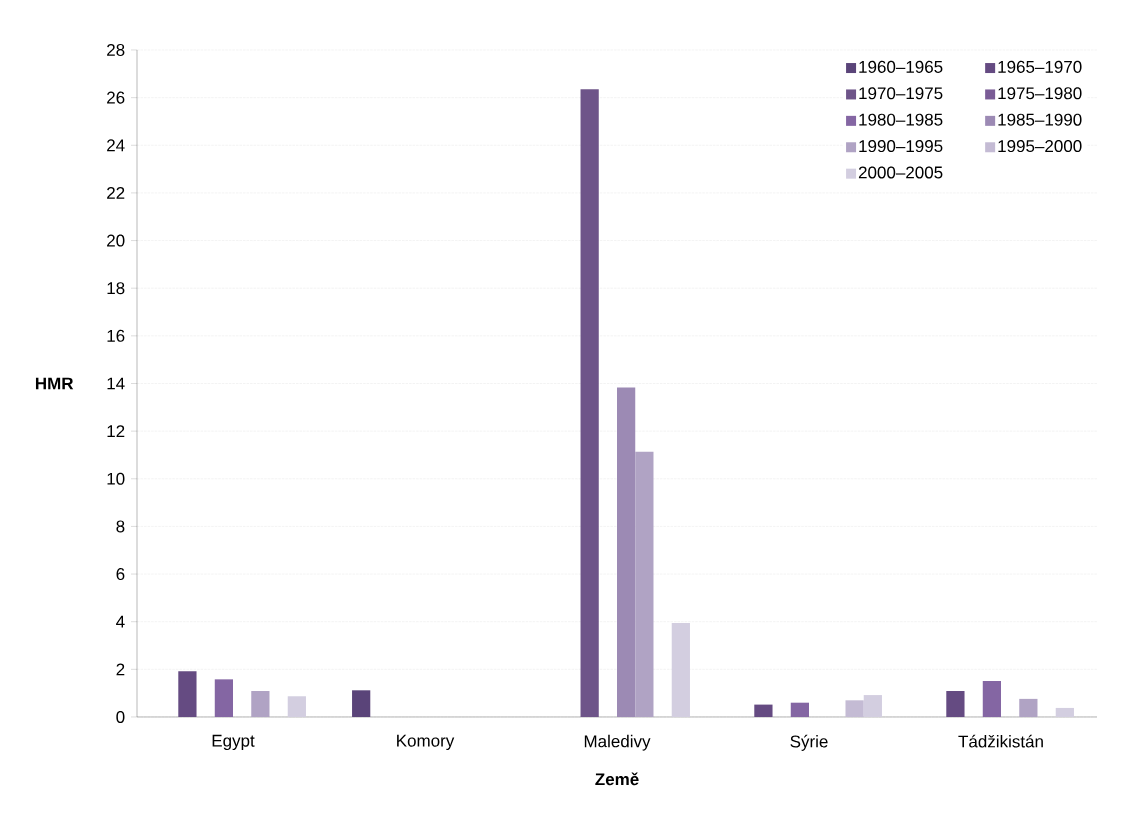 Image resolution: width=1127 pixels, height=819 pixels. Describe the element at coordinates (901, 119) in the screenshot. I see `legend-label: 1980–1985` at that location.